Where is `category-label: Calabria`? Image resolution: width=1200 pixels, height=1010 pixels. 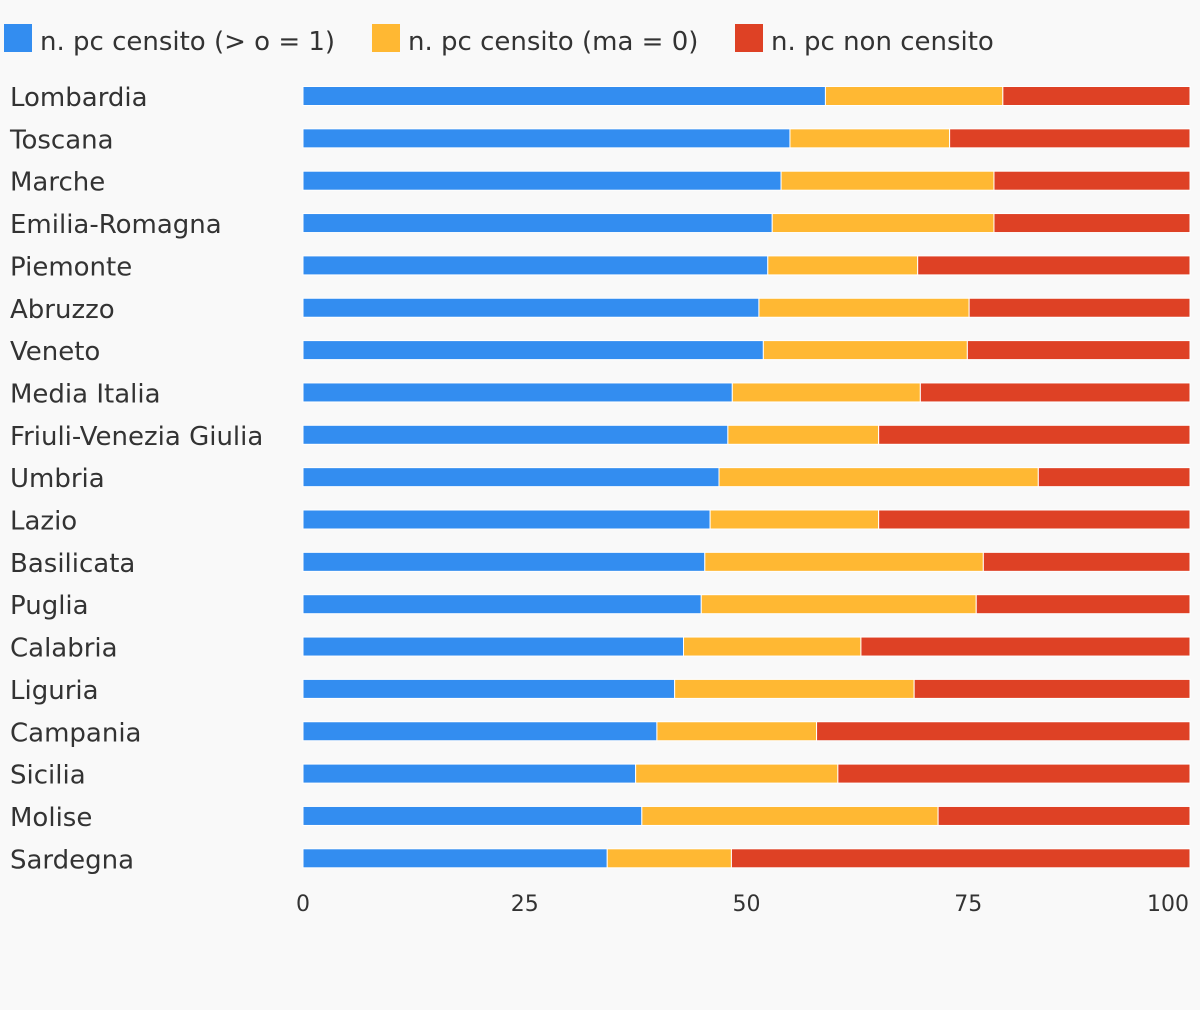 category-label: Calabria is located at coordinates (64, 649).